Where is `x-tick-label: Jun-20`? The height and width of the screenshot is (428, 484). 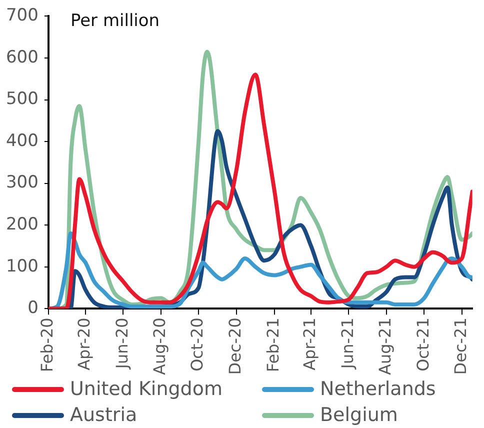
x-tick-label: Jun-20 is located at coordinates (122, 344).